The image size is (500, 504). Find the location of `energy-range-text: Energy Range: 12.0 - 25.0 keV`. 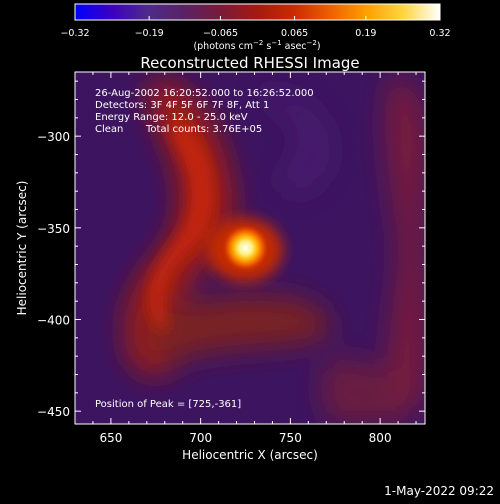

energy-range-text: Energy Range: 12.0 - 25.0 keV is located at coordinates (171, 117).